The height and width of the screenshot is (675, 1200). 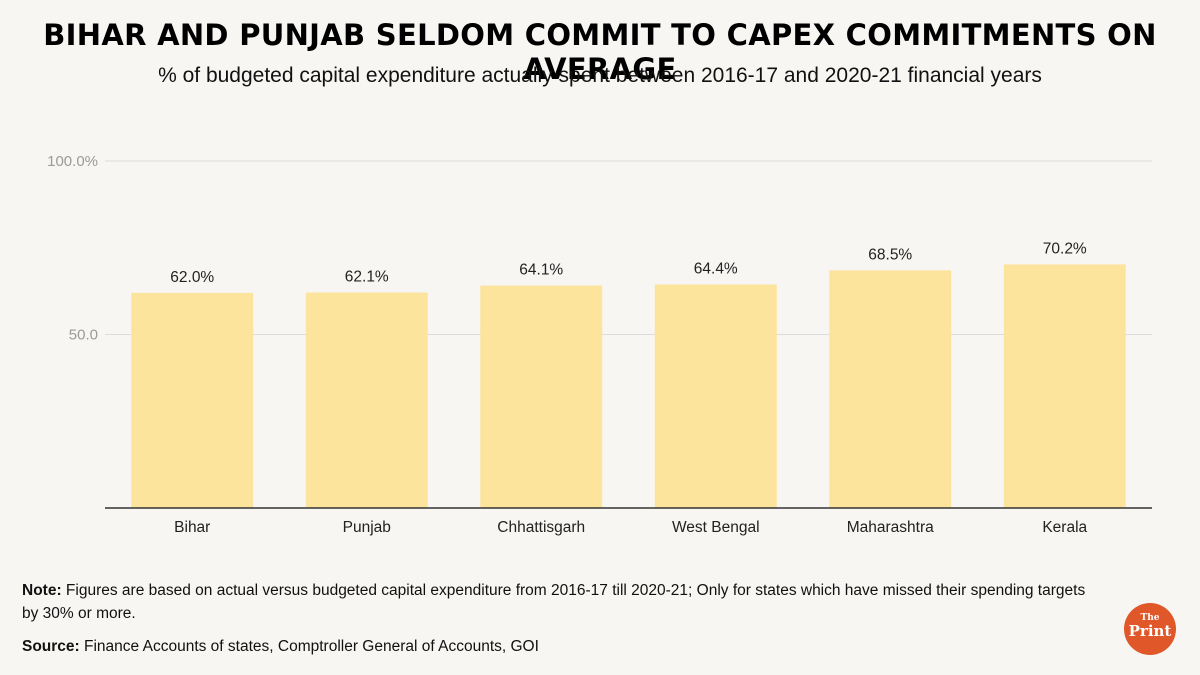 What do you see at coordinates (890, 254) in the screenshot?
I see `data-label: 68.5%` at bounding box center [890, 254].